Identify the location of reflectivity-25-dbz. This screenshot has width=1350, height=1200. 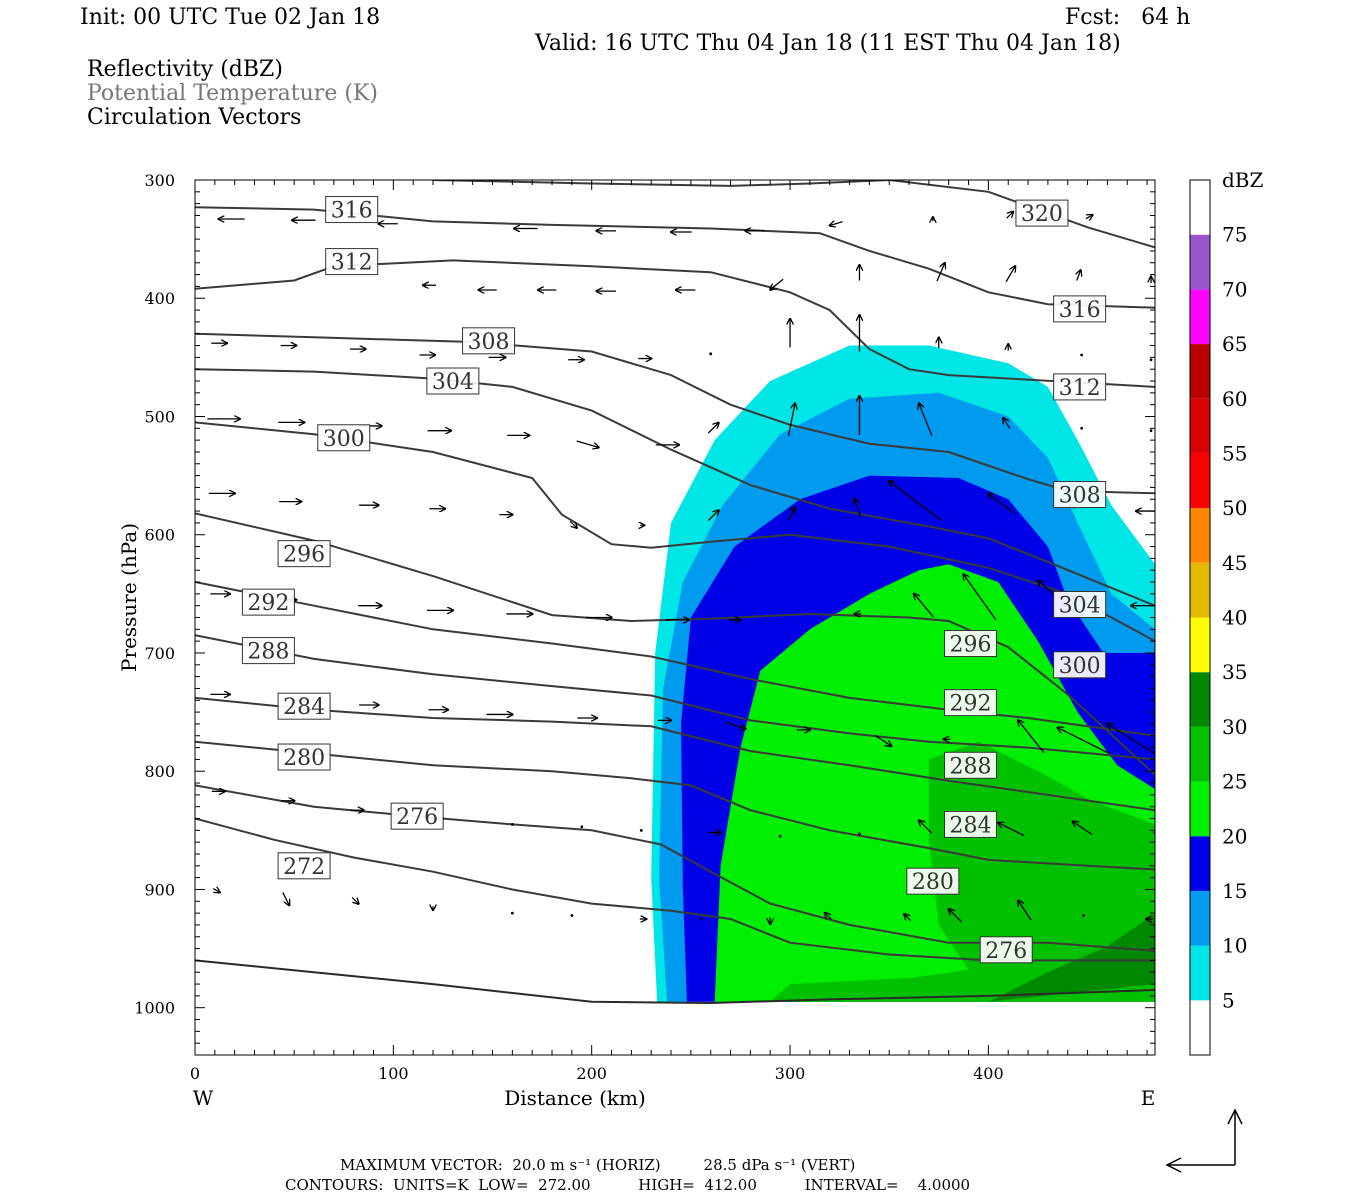
(962, 871).